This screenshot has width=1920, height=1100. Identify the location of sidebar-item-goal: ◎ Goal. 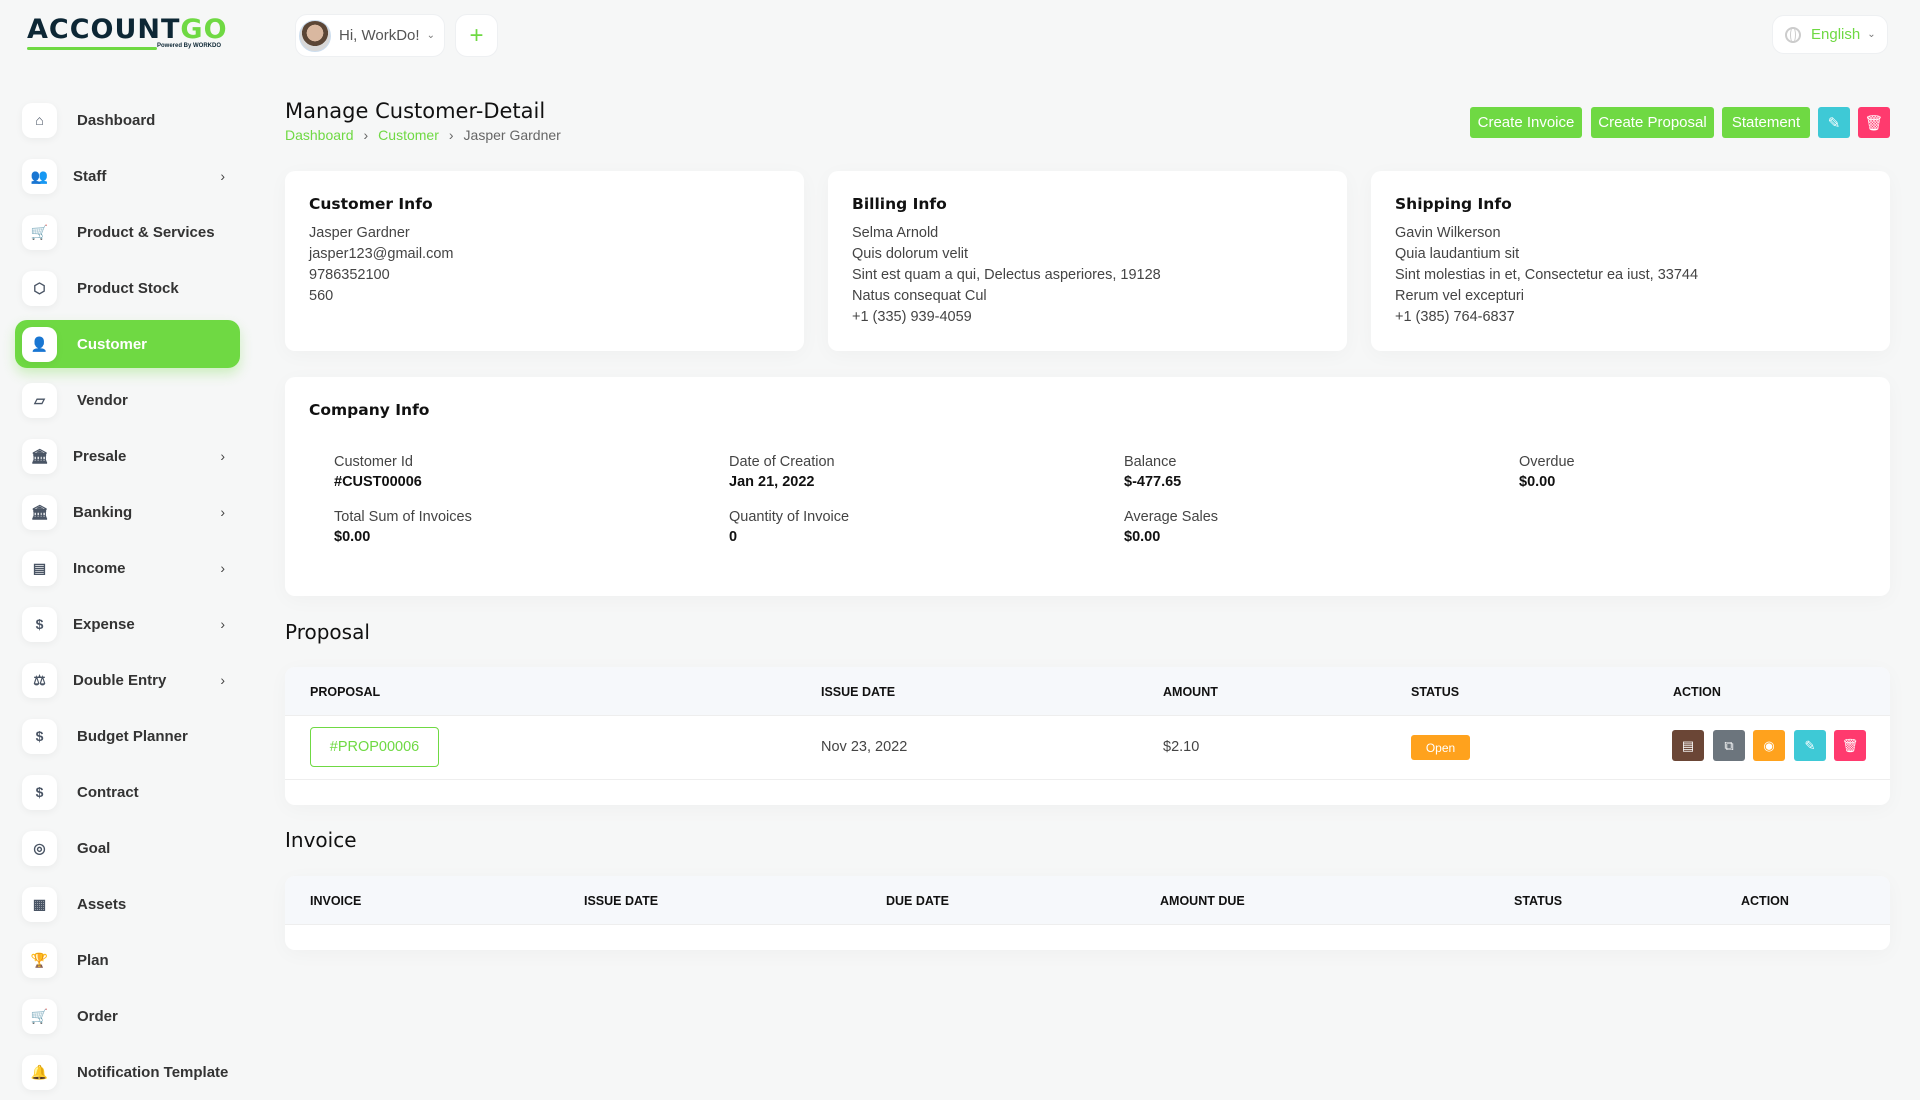
(127, 848).